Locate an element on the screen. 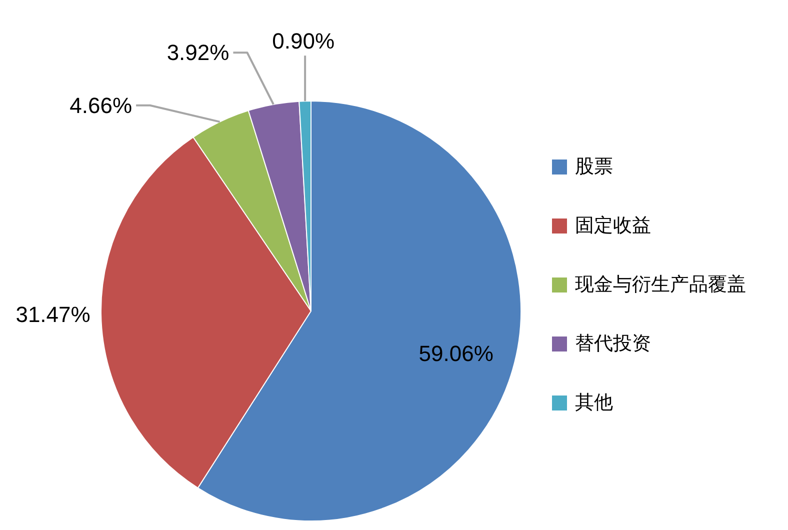 Image resolution: width=788 pixels, height=530 pixels. legend-label: 替代投资 is located at coordinates (613, 344).